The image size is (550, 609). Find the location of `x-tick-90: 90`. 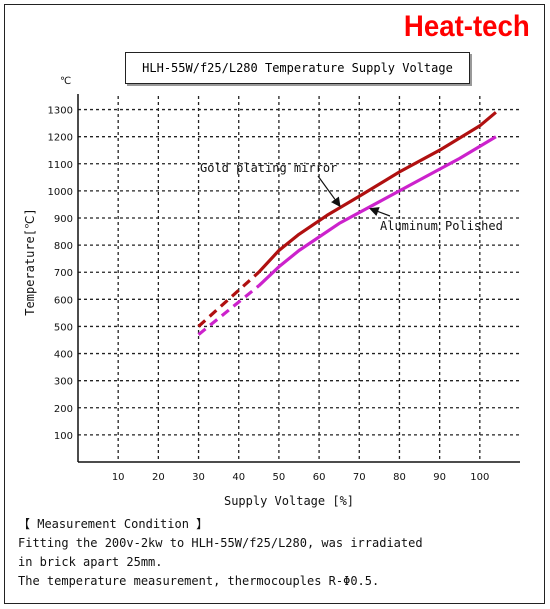

x-tick-90: 90 is located at coordinates (439, 477).